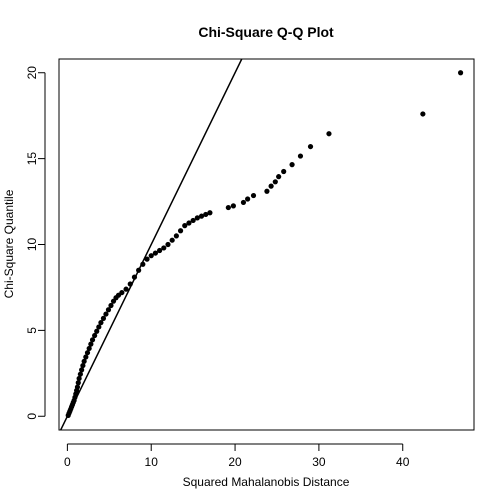 The height and width of the screenshot is (504, 504). Describe the element at coordinates (32, 245) in the screenshot. I see `y-tick-label: 10` at that location.